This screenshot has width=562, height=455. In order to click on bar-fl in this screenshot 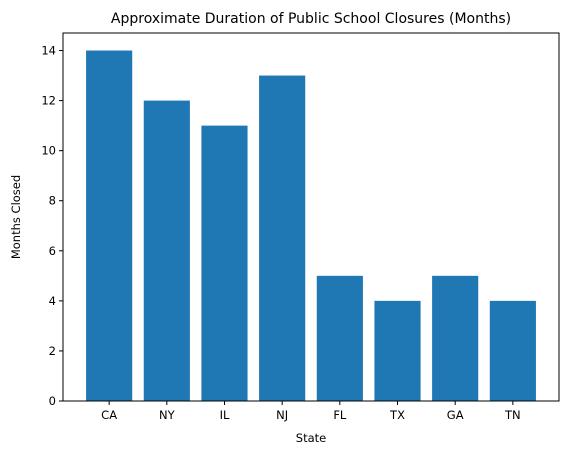, I will do `click(339, 338)`.